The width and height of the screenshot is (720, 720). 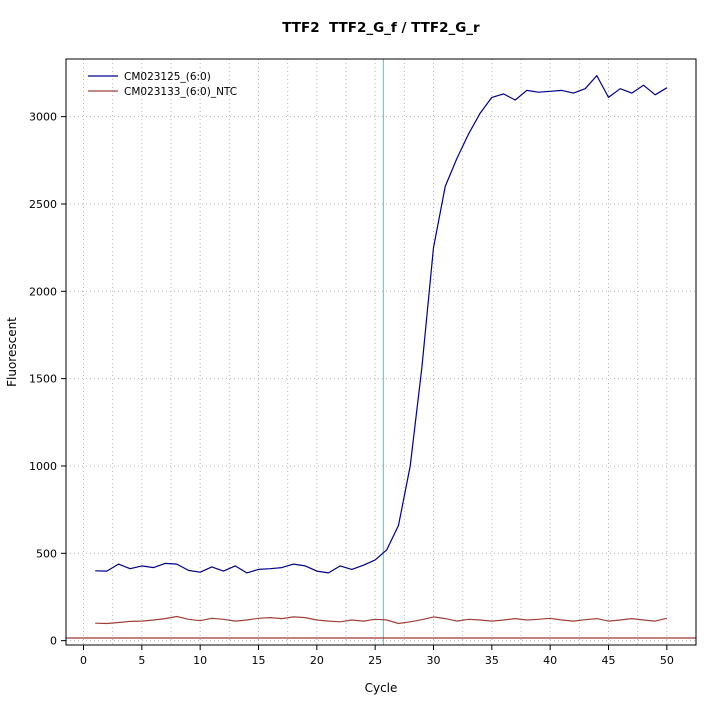 What do you see at coordinates (12, 352) in the screenshot?
I see `y-axis-label: Fluorescent` at bounding box center [12, 352].